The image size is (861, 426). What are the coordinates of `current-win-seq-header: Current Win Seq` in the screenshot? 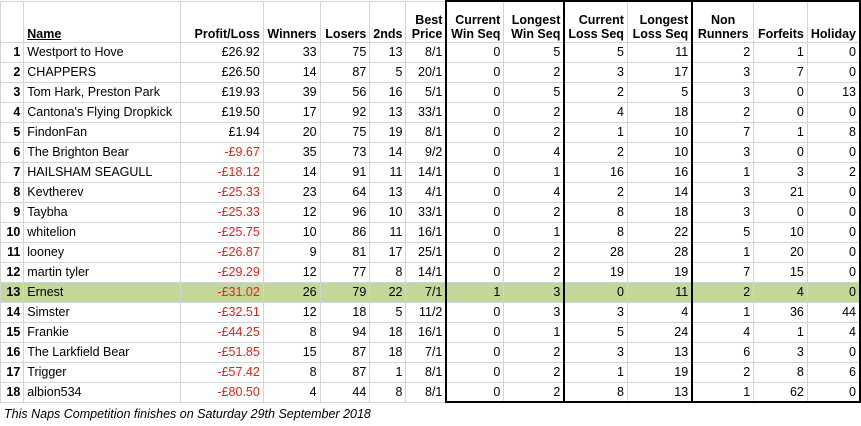 It's located at (475, 21).